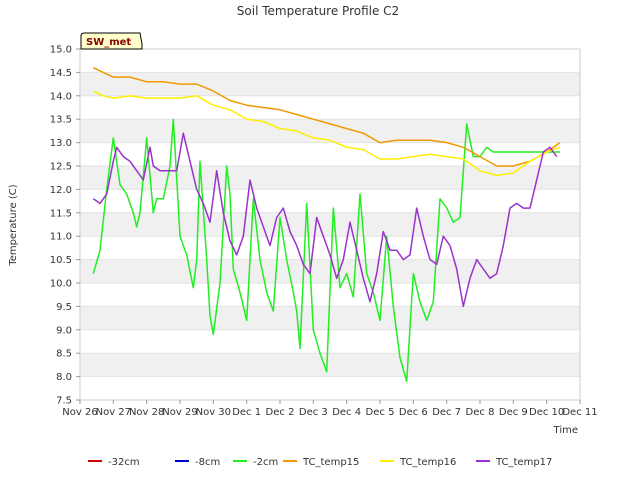 The width and height of the screenshot is (640, 480). What do you see at coordinates (246, 412) in the screenshot?
I see `x-tick-label: Dec 1` at bounding box center [246, 412].